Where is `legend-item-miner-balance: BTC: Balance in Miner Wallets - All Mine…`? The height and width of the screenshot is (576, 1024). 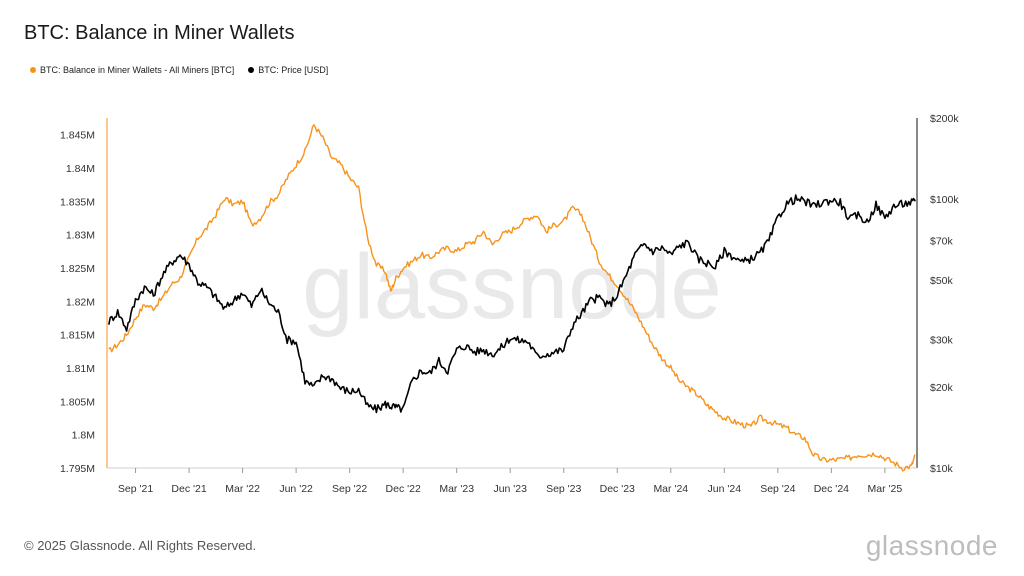 legend-item-miner-balance: BTC: Balance in Miner Wallets - All Mine… is located at coordinates (132, 70).